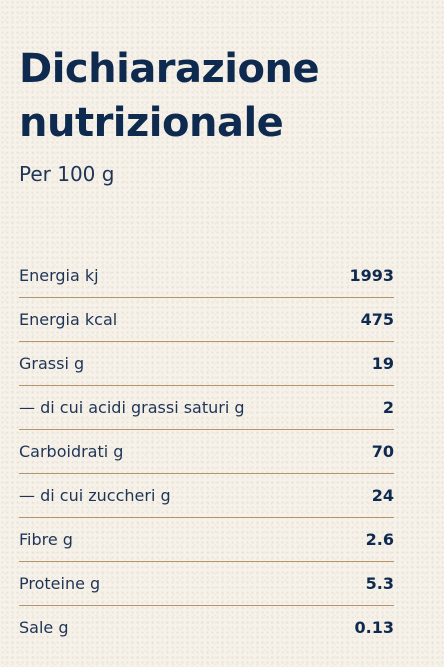  Describe the element at coordinates (206, 496) in the screenshot. I see `nutrition-row-sugars: — di cui zuccheri g 24` at that location.